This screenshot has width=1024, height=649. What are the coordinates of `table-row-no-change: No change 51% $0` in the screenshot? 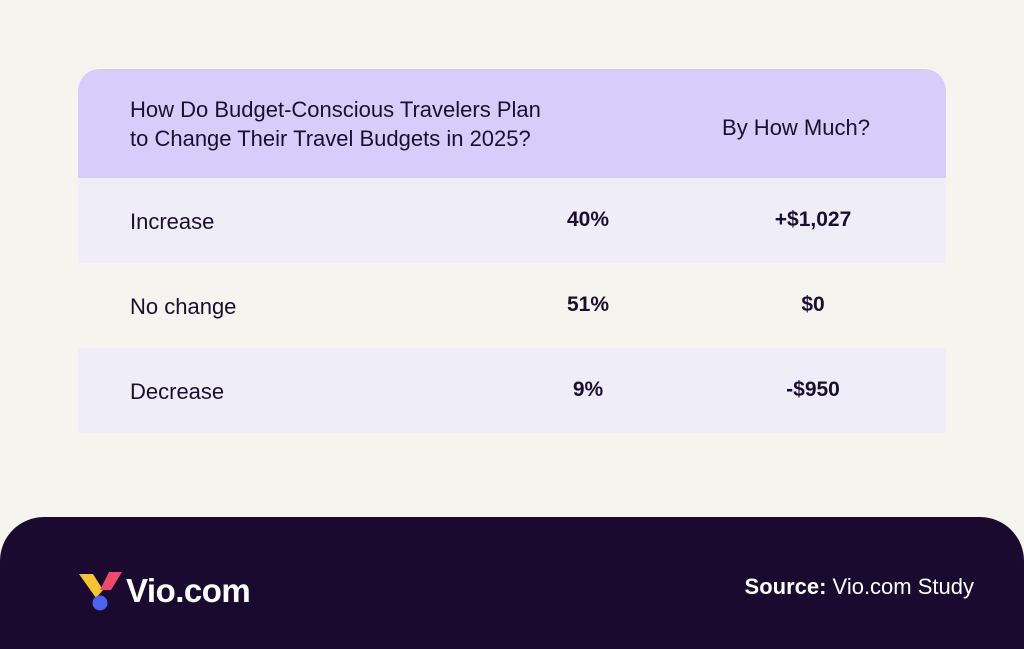 It's located at (512, 305).